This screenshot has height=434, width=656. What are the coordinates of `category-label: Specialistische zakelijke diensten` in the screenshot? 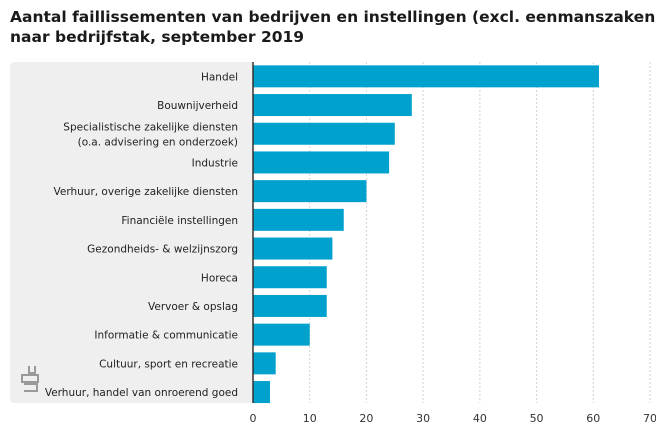 It's located at (150, 127).